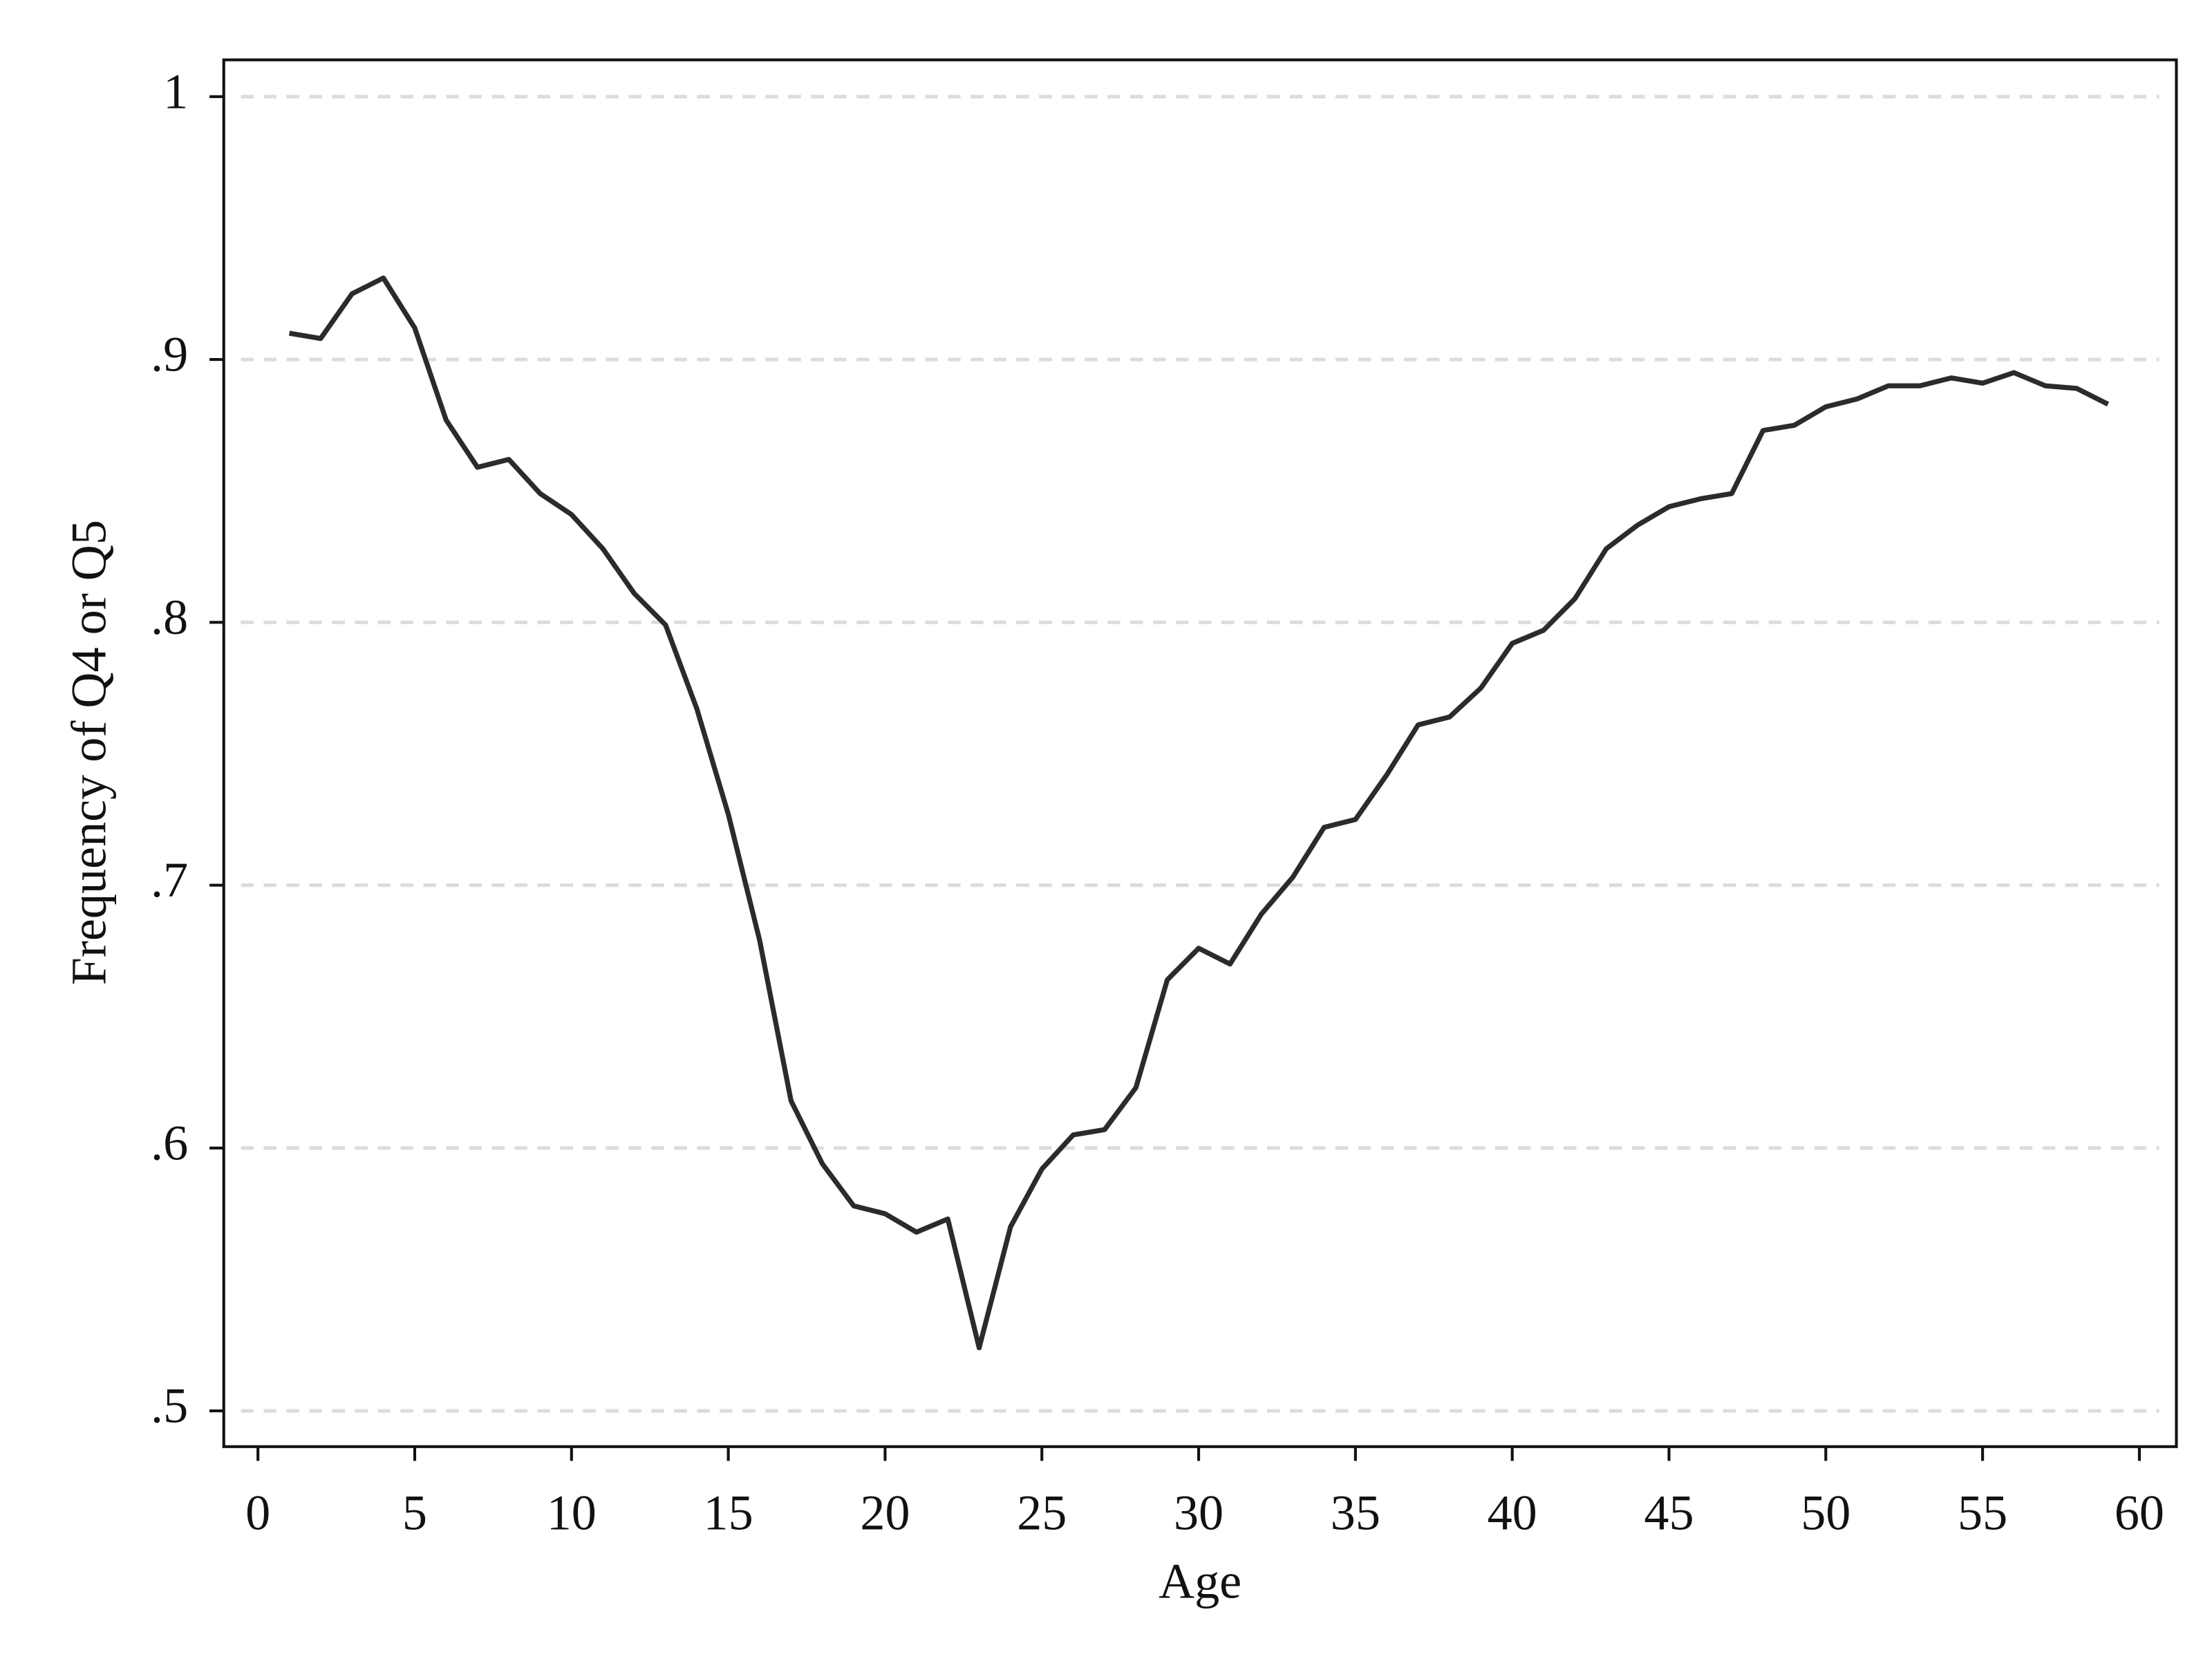  Describe the element at coordinates (1512, 1512) in the screenshot. I see `x-tick-label: 40` at that location.